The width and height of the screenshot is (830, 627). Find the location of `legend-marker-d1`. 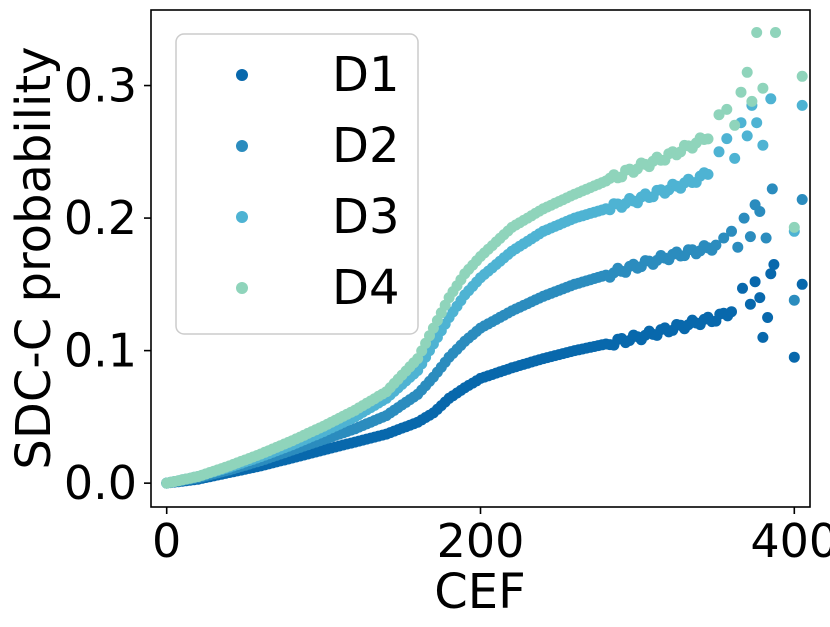

legend-marker-d1 is located at coordinates (242, 75).